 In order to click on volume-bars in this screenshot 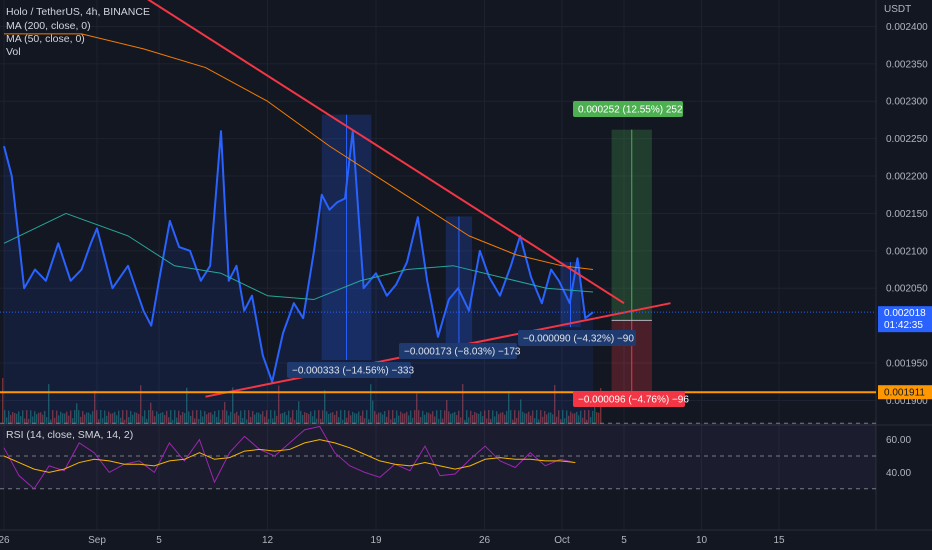, I will do `click(302, 401)`.